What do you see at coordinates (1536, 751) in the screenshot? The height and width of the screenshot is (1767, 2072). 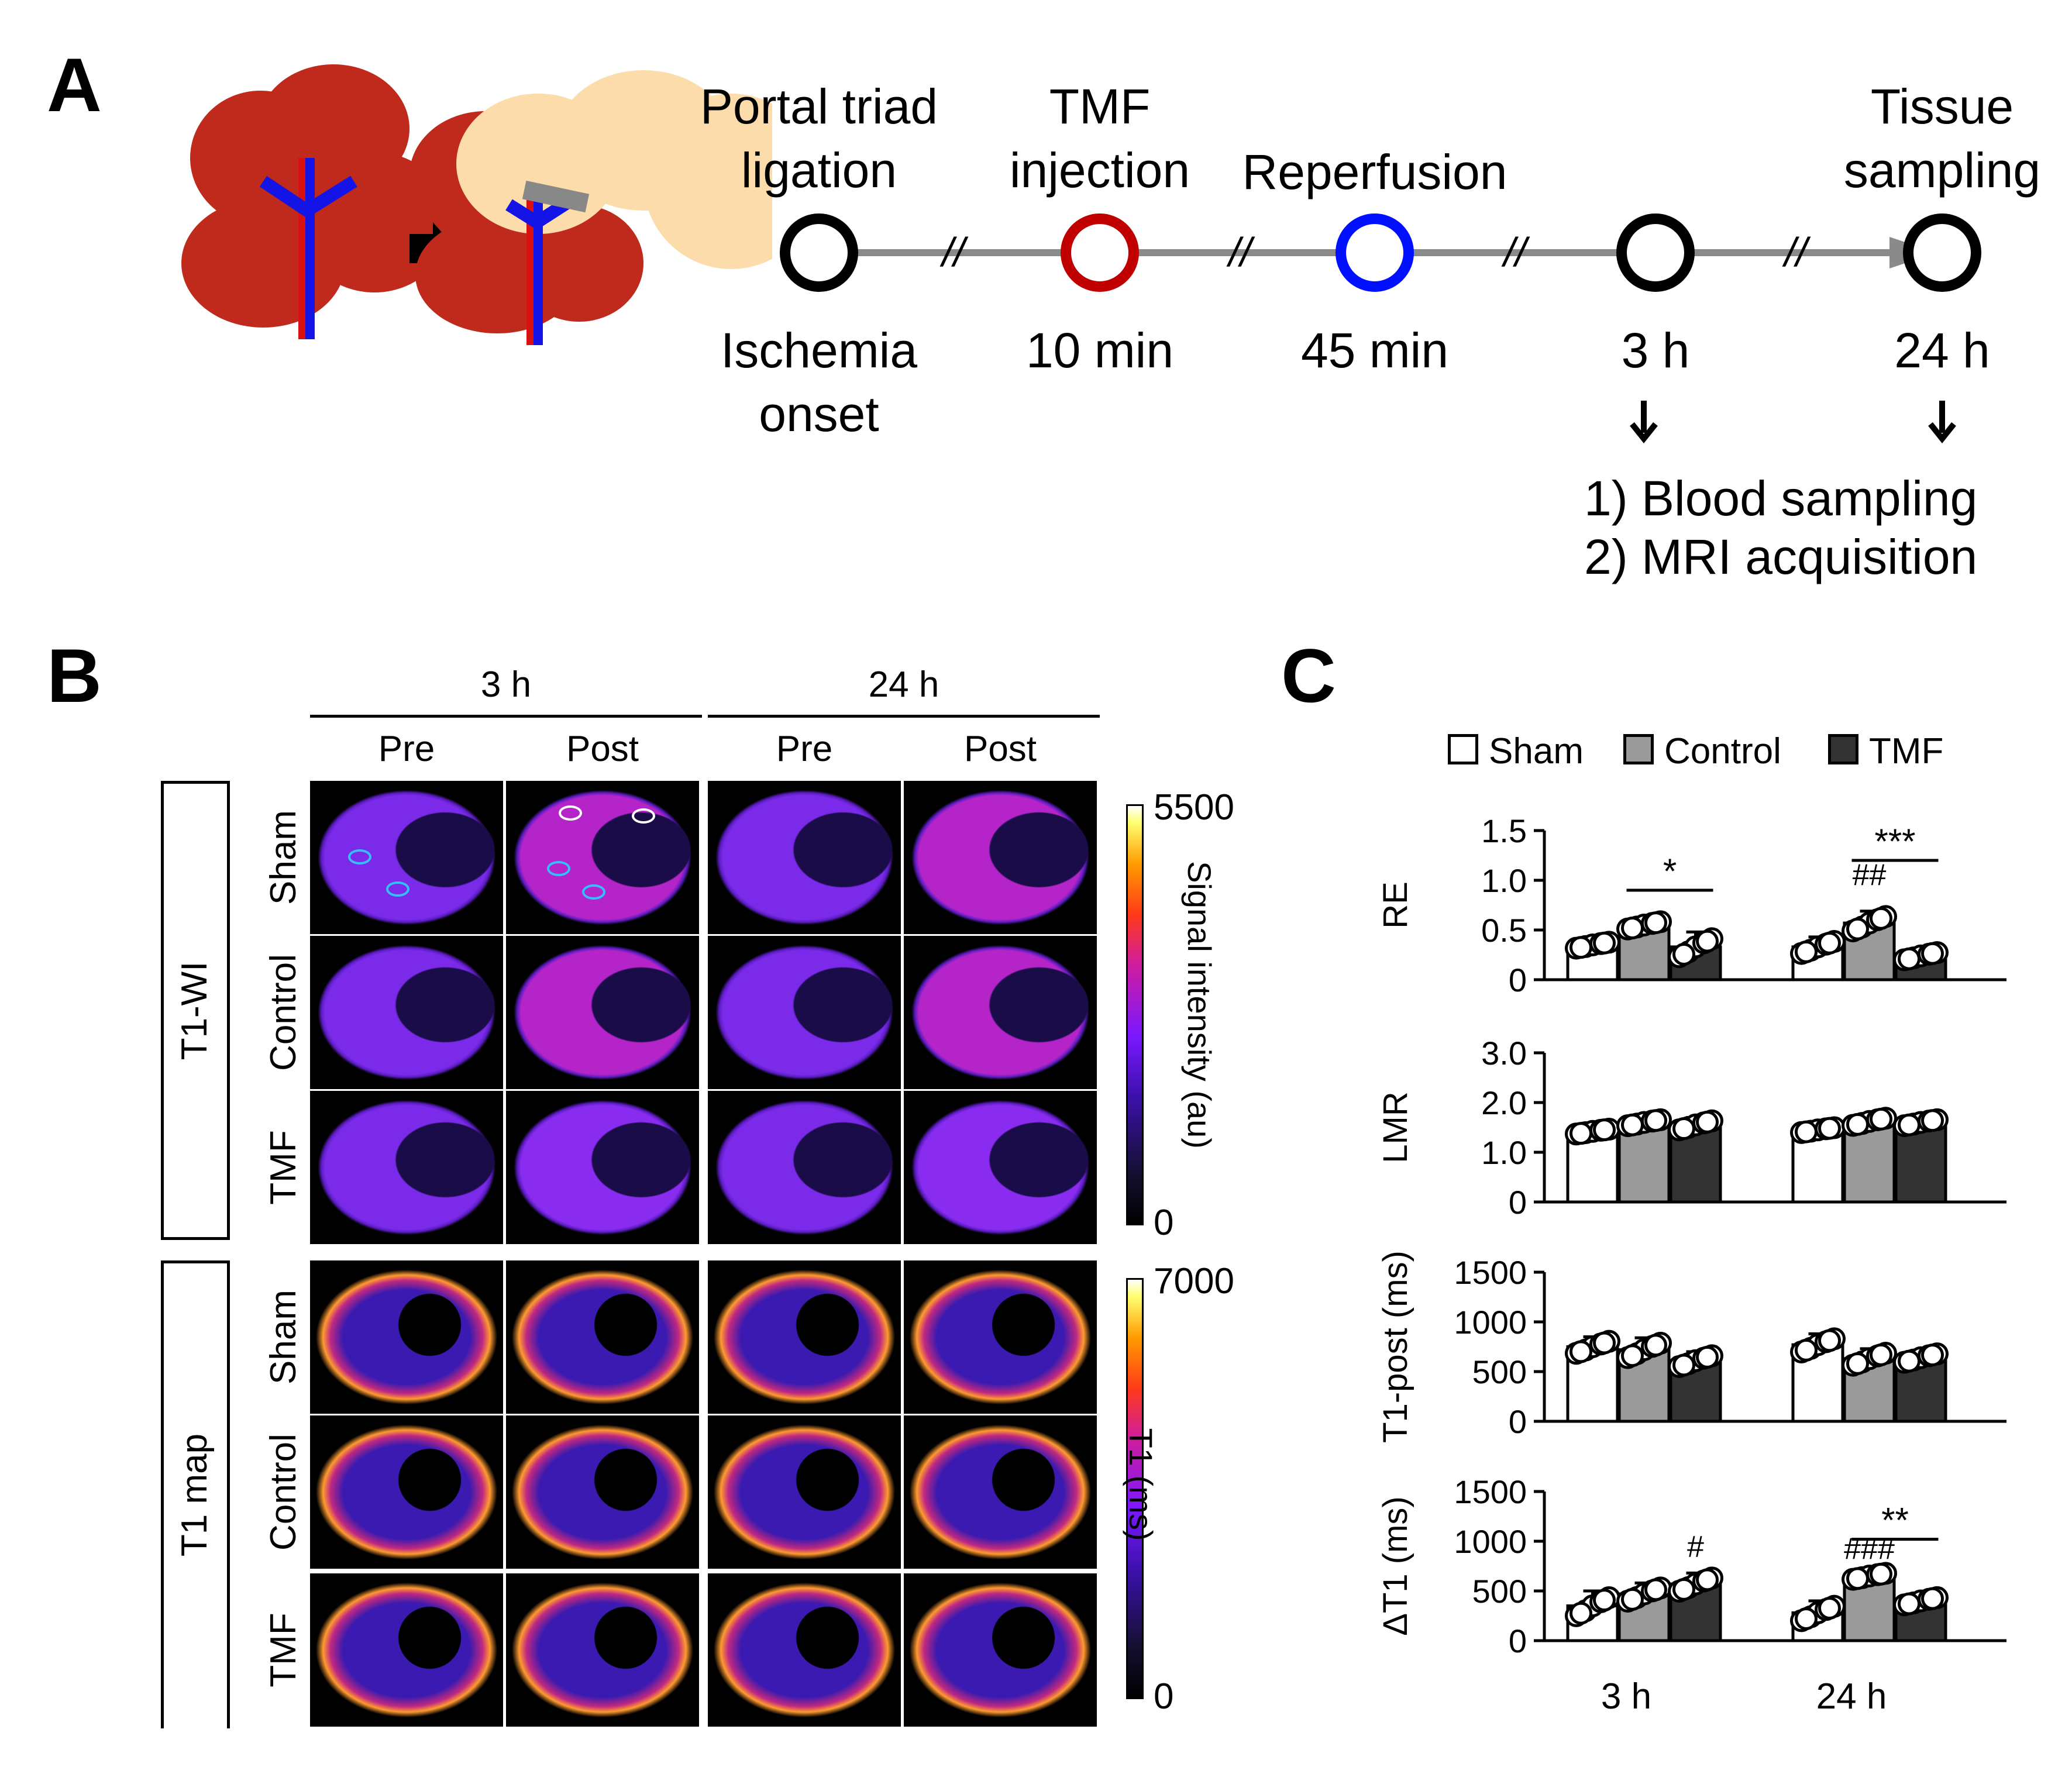 I see `legend-label-sham: Sham` at bounding box center [1536, 751].